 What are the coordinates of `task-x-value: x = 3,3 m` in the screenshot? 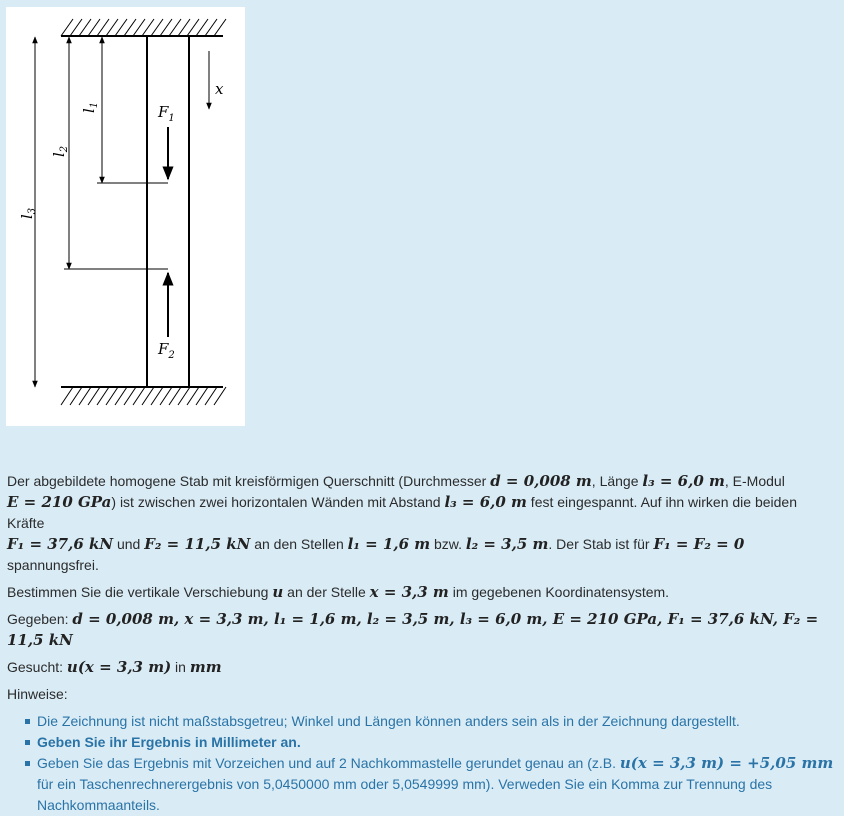 It's located at (409, 592).